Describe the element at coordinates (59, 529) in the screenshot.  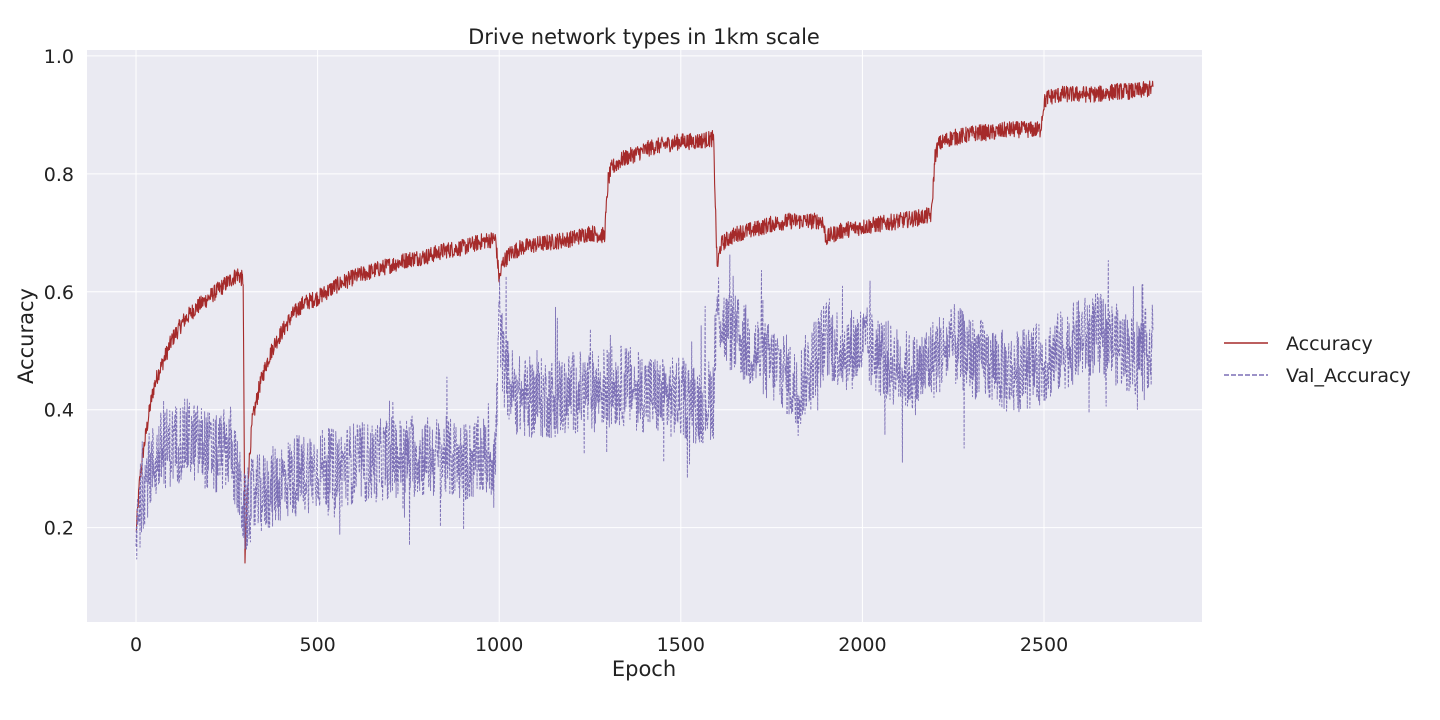
I see `y-tick-label: 0.2` at that location.